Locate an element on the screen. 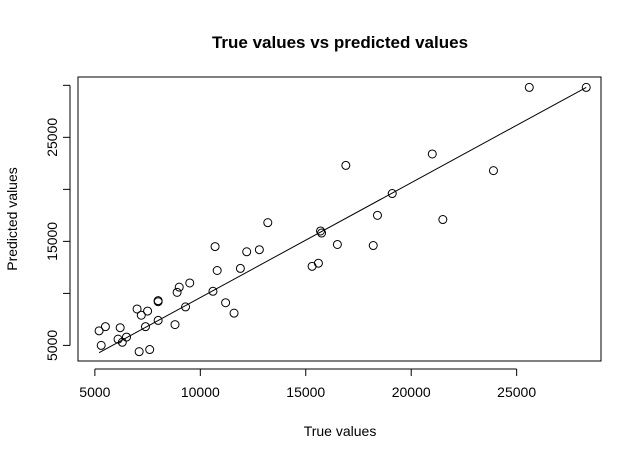 Image resolution: width=642 pixels, height=460 pixels. y-axis-label: Predicted values is located at coordinates (12, 219).